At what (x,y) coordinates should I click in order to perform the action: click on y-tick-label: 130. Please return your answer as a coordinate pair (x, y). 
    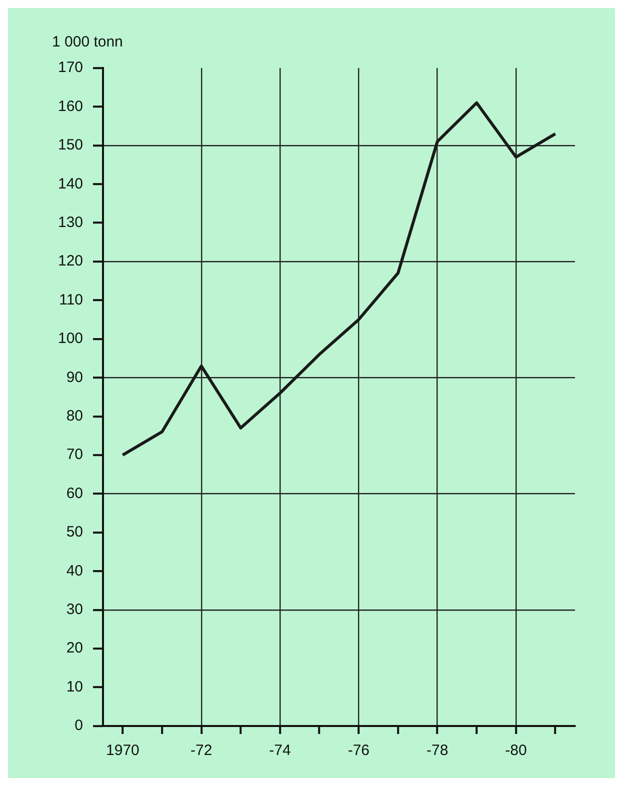
    Looking at the image, I should click on (71, 222).